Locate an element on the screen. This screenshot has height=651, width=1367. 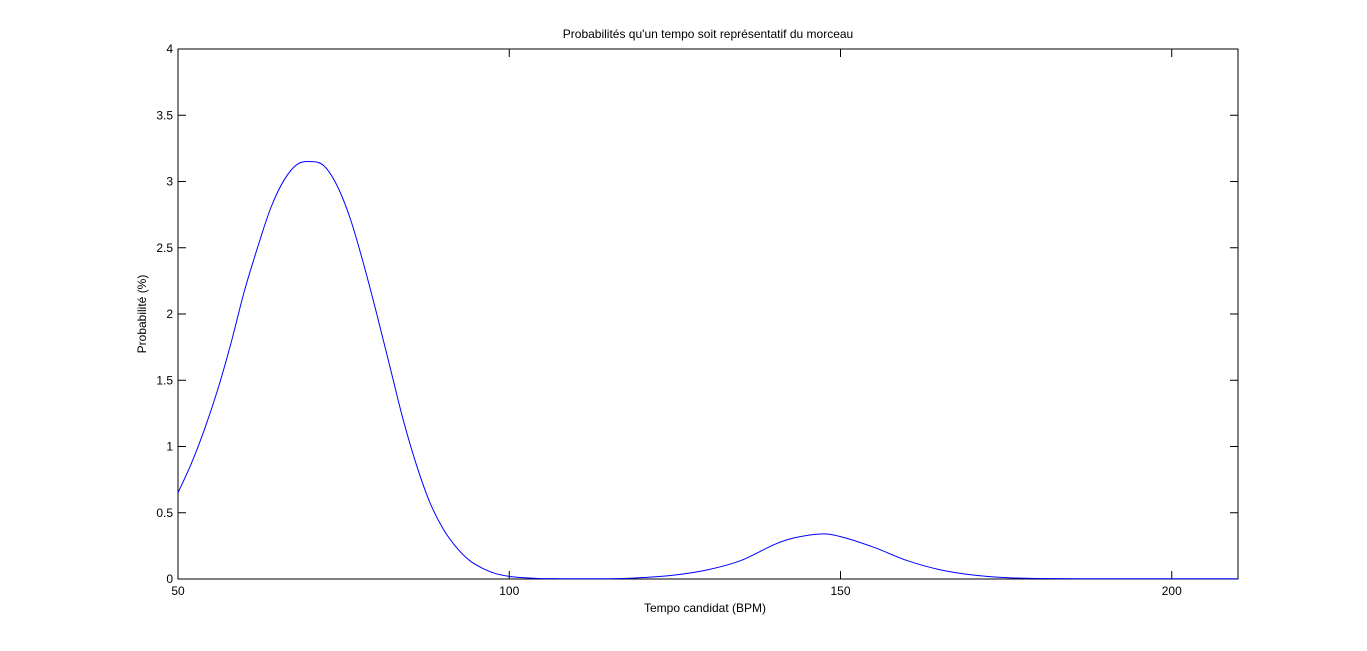
y-tick-label: 2 is located at coordinates (169, 314).